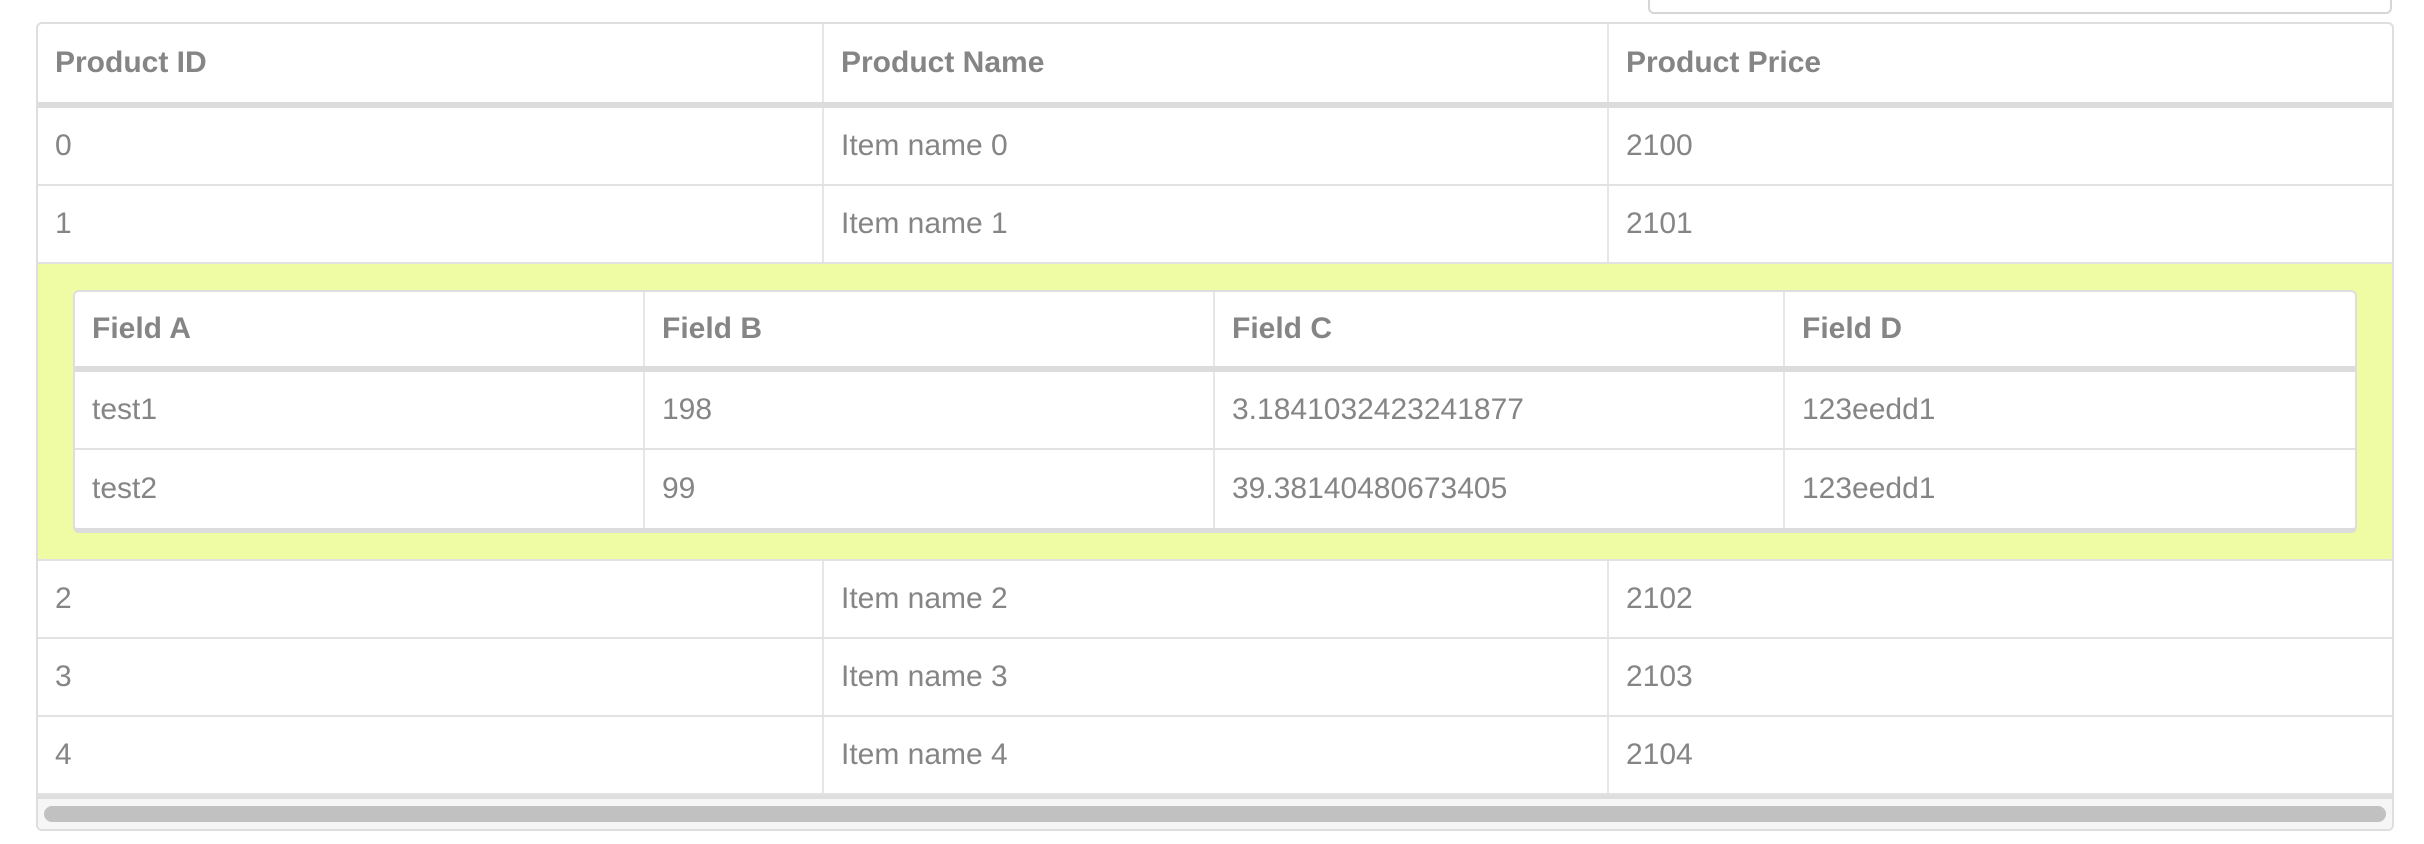 The width and height of the screenshot is (2424, 844). Describe the element at coordinates (930, 489) in the screenshot. I see `cell-field-b: 99` at that location.